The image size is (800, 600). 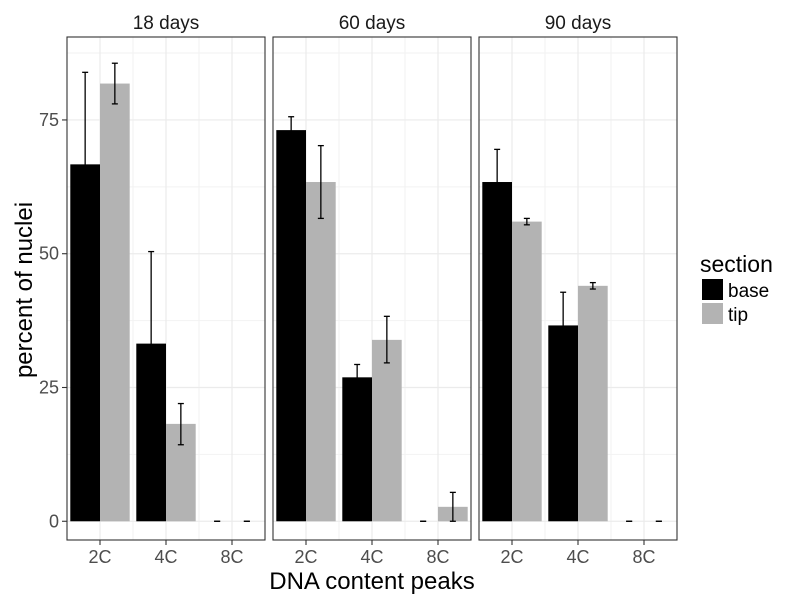 What do you see at coordinates (166, 23) in the screenshot?
I see `panel-title: 18 days` at bounding box center [166, 23].